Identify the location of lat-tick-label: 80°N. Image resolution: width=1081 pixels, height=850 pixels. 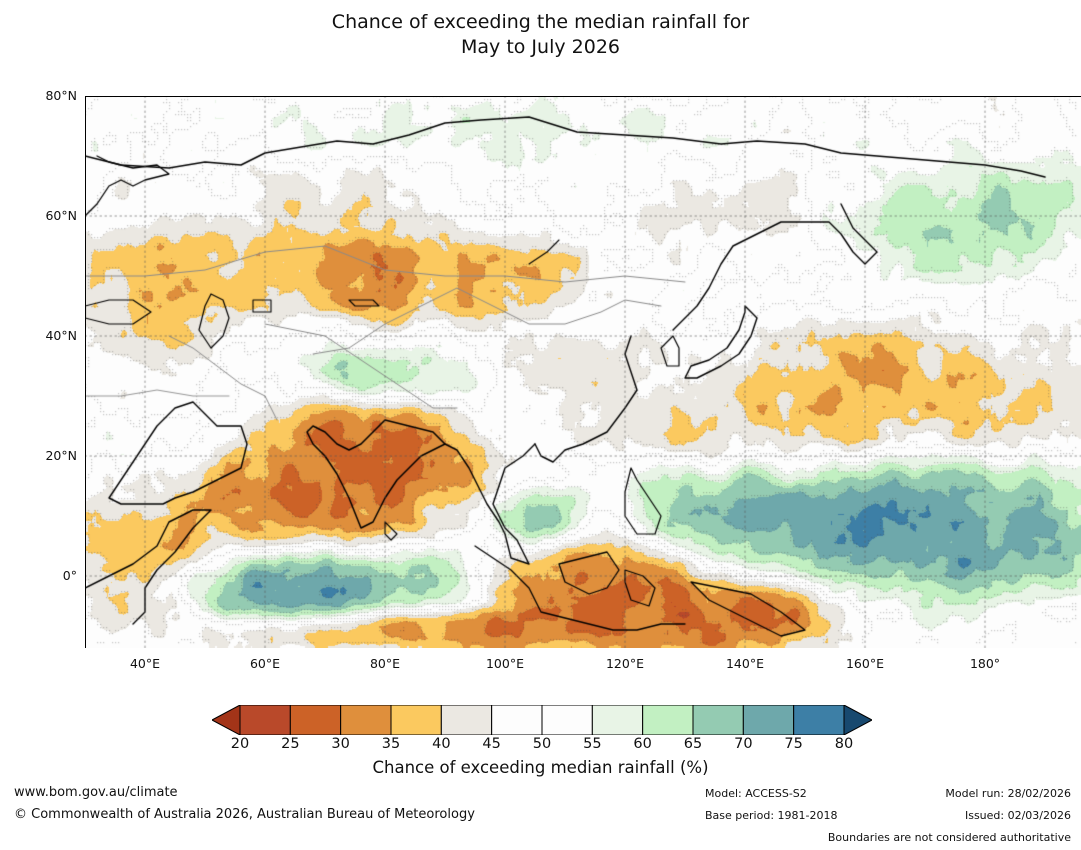
(61, 95).